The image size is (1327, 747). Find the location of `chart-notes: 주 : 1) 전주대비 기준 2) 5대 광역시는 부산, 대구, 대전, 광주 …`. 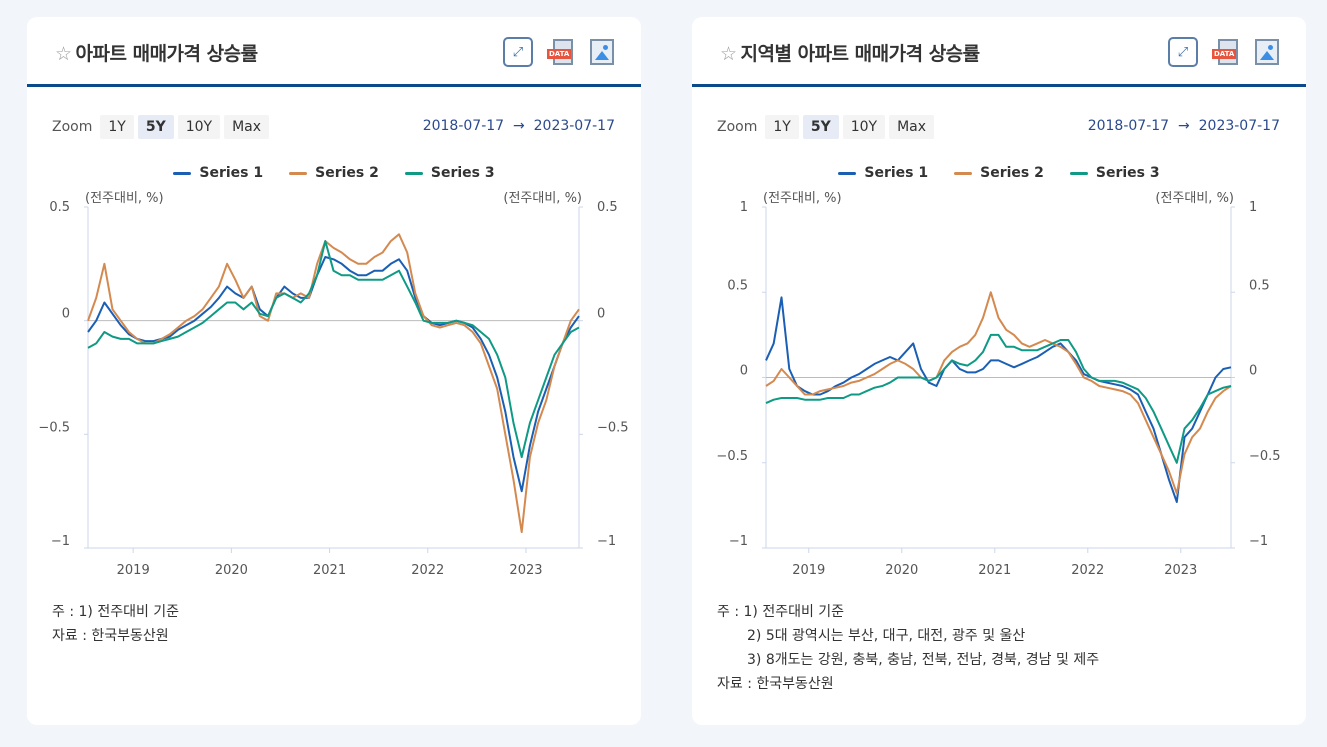

chart-notes: 주 : 1) 전주대비 기준 2) 5대 광역시는 부산, 대구, 대전, 광주 … is located at coordinates (908, 648).